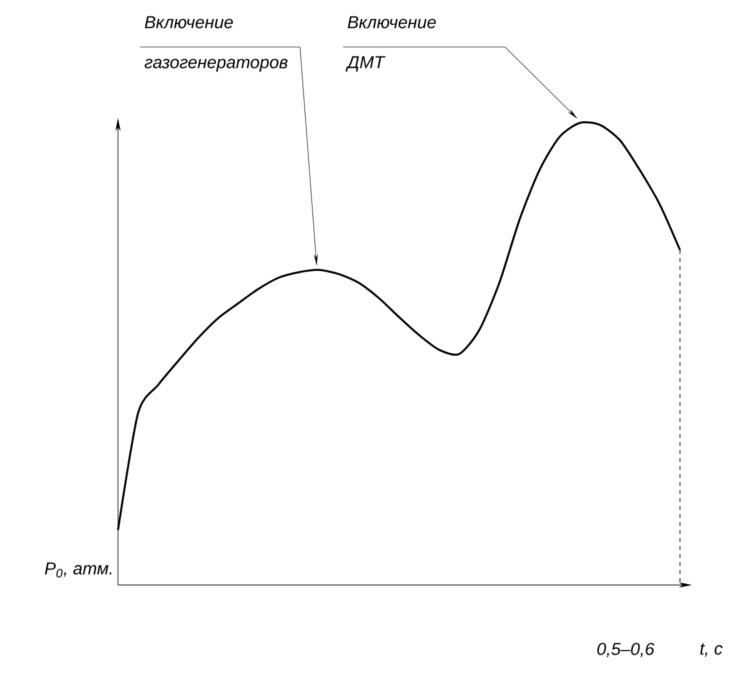  What do you see at coordinates (78, 570) in the screenshot?
I see `y-axis-title: P$_{0}$, атм.` at bounding box center [78, 570].